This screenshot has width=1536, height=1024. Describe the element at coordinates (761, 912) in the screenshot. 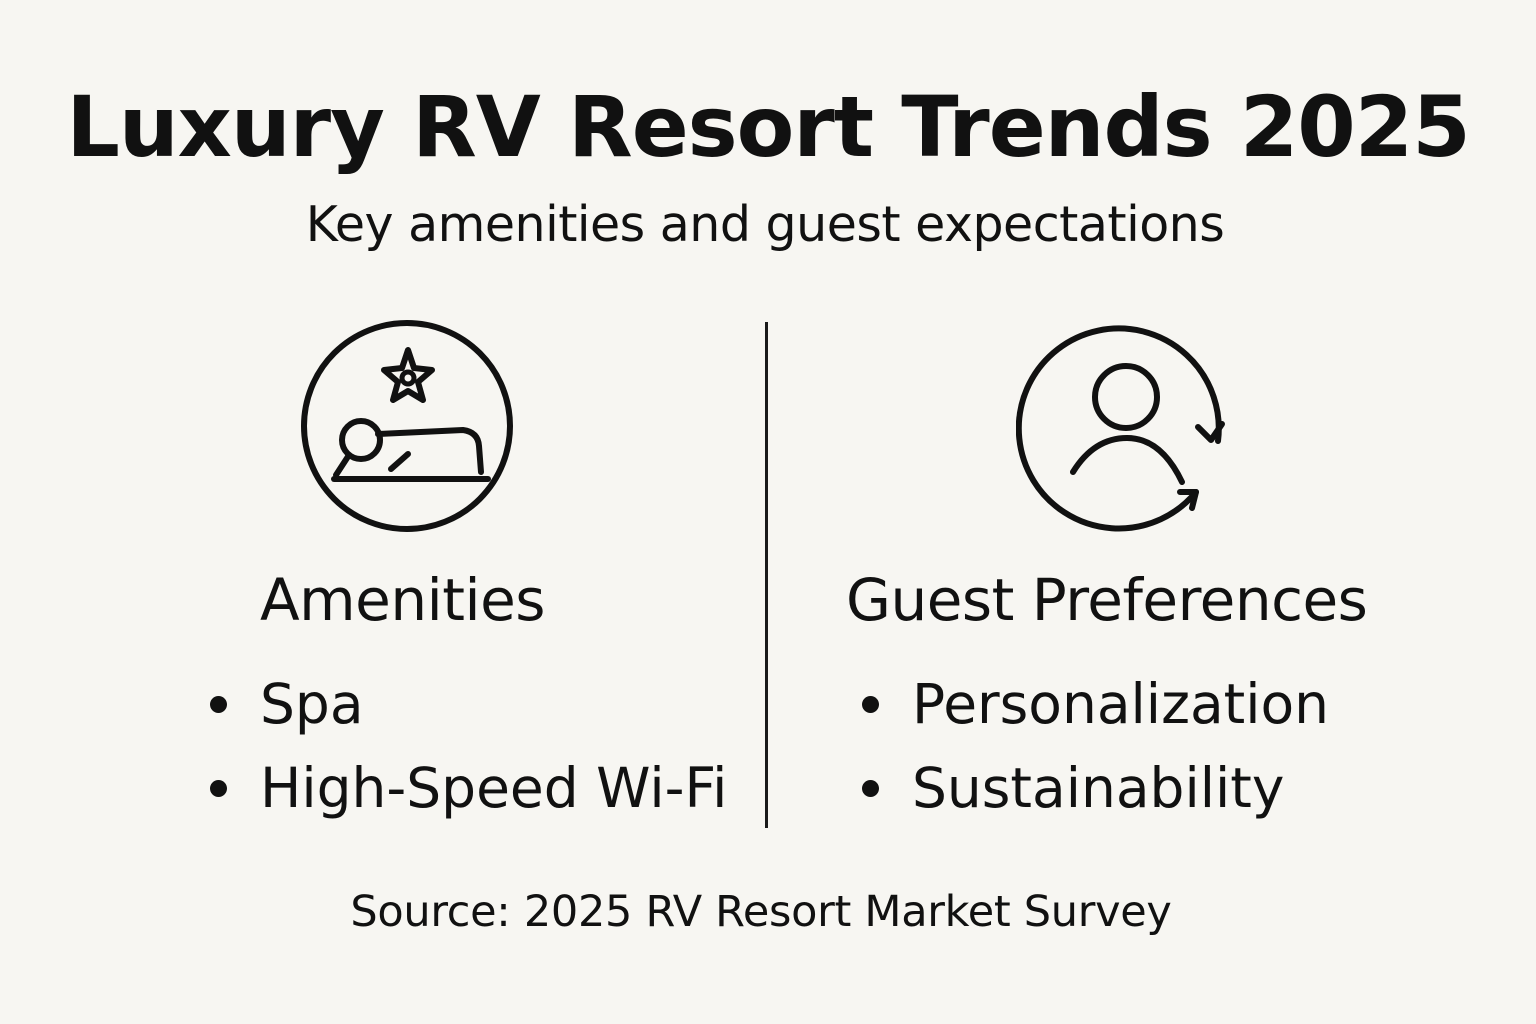

I see `source-note: Source: 2025 RV Resort Market Survey` at that location.